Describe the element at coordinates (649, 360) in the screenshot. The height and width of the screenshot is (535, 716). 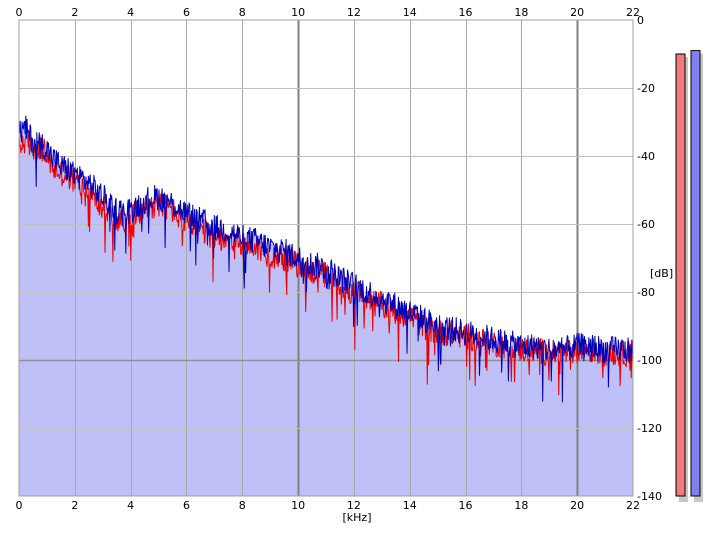
I see `y-tick-label: -100` at that location.